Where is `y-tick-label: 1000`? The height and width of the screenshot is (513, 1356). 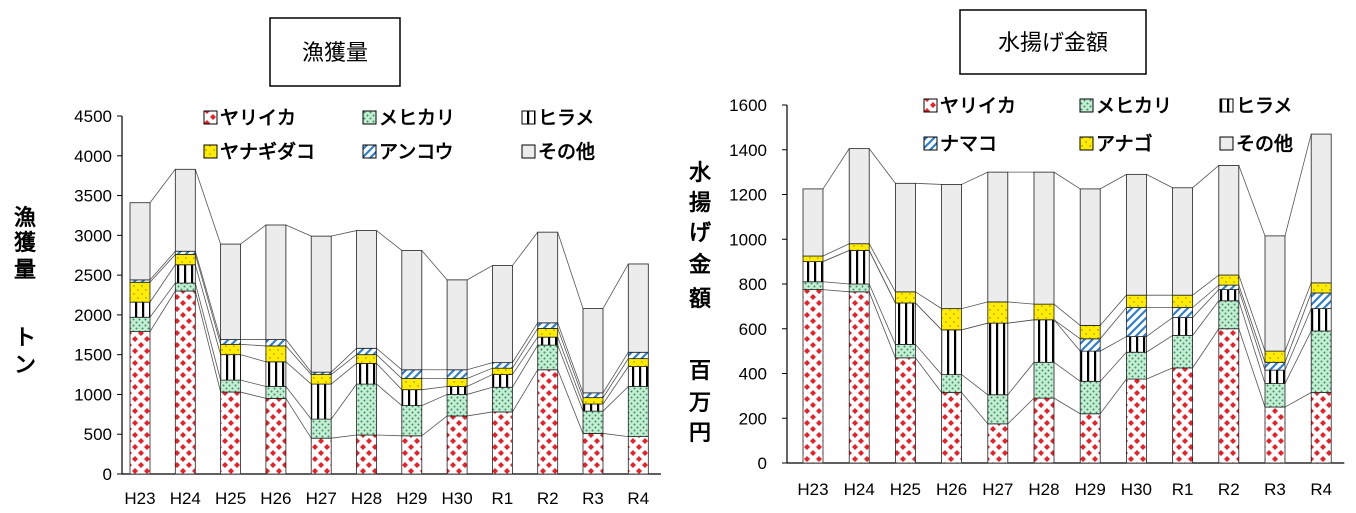
y-tick-label: 1000 is located at coordinates (748, 239).